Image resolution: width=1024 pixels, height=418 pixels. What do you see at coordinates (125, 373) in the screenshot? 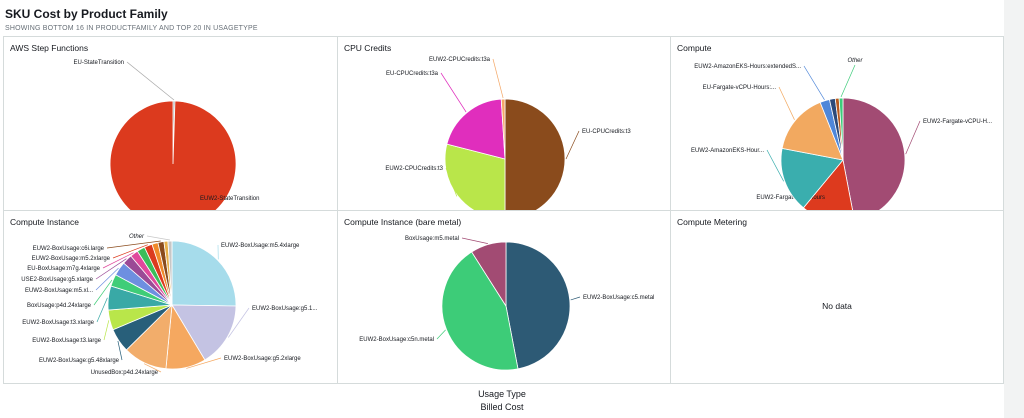
I see `slice-label: UnusedBox:p4d.24xlarge` at bounding box center [125, 373].